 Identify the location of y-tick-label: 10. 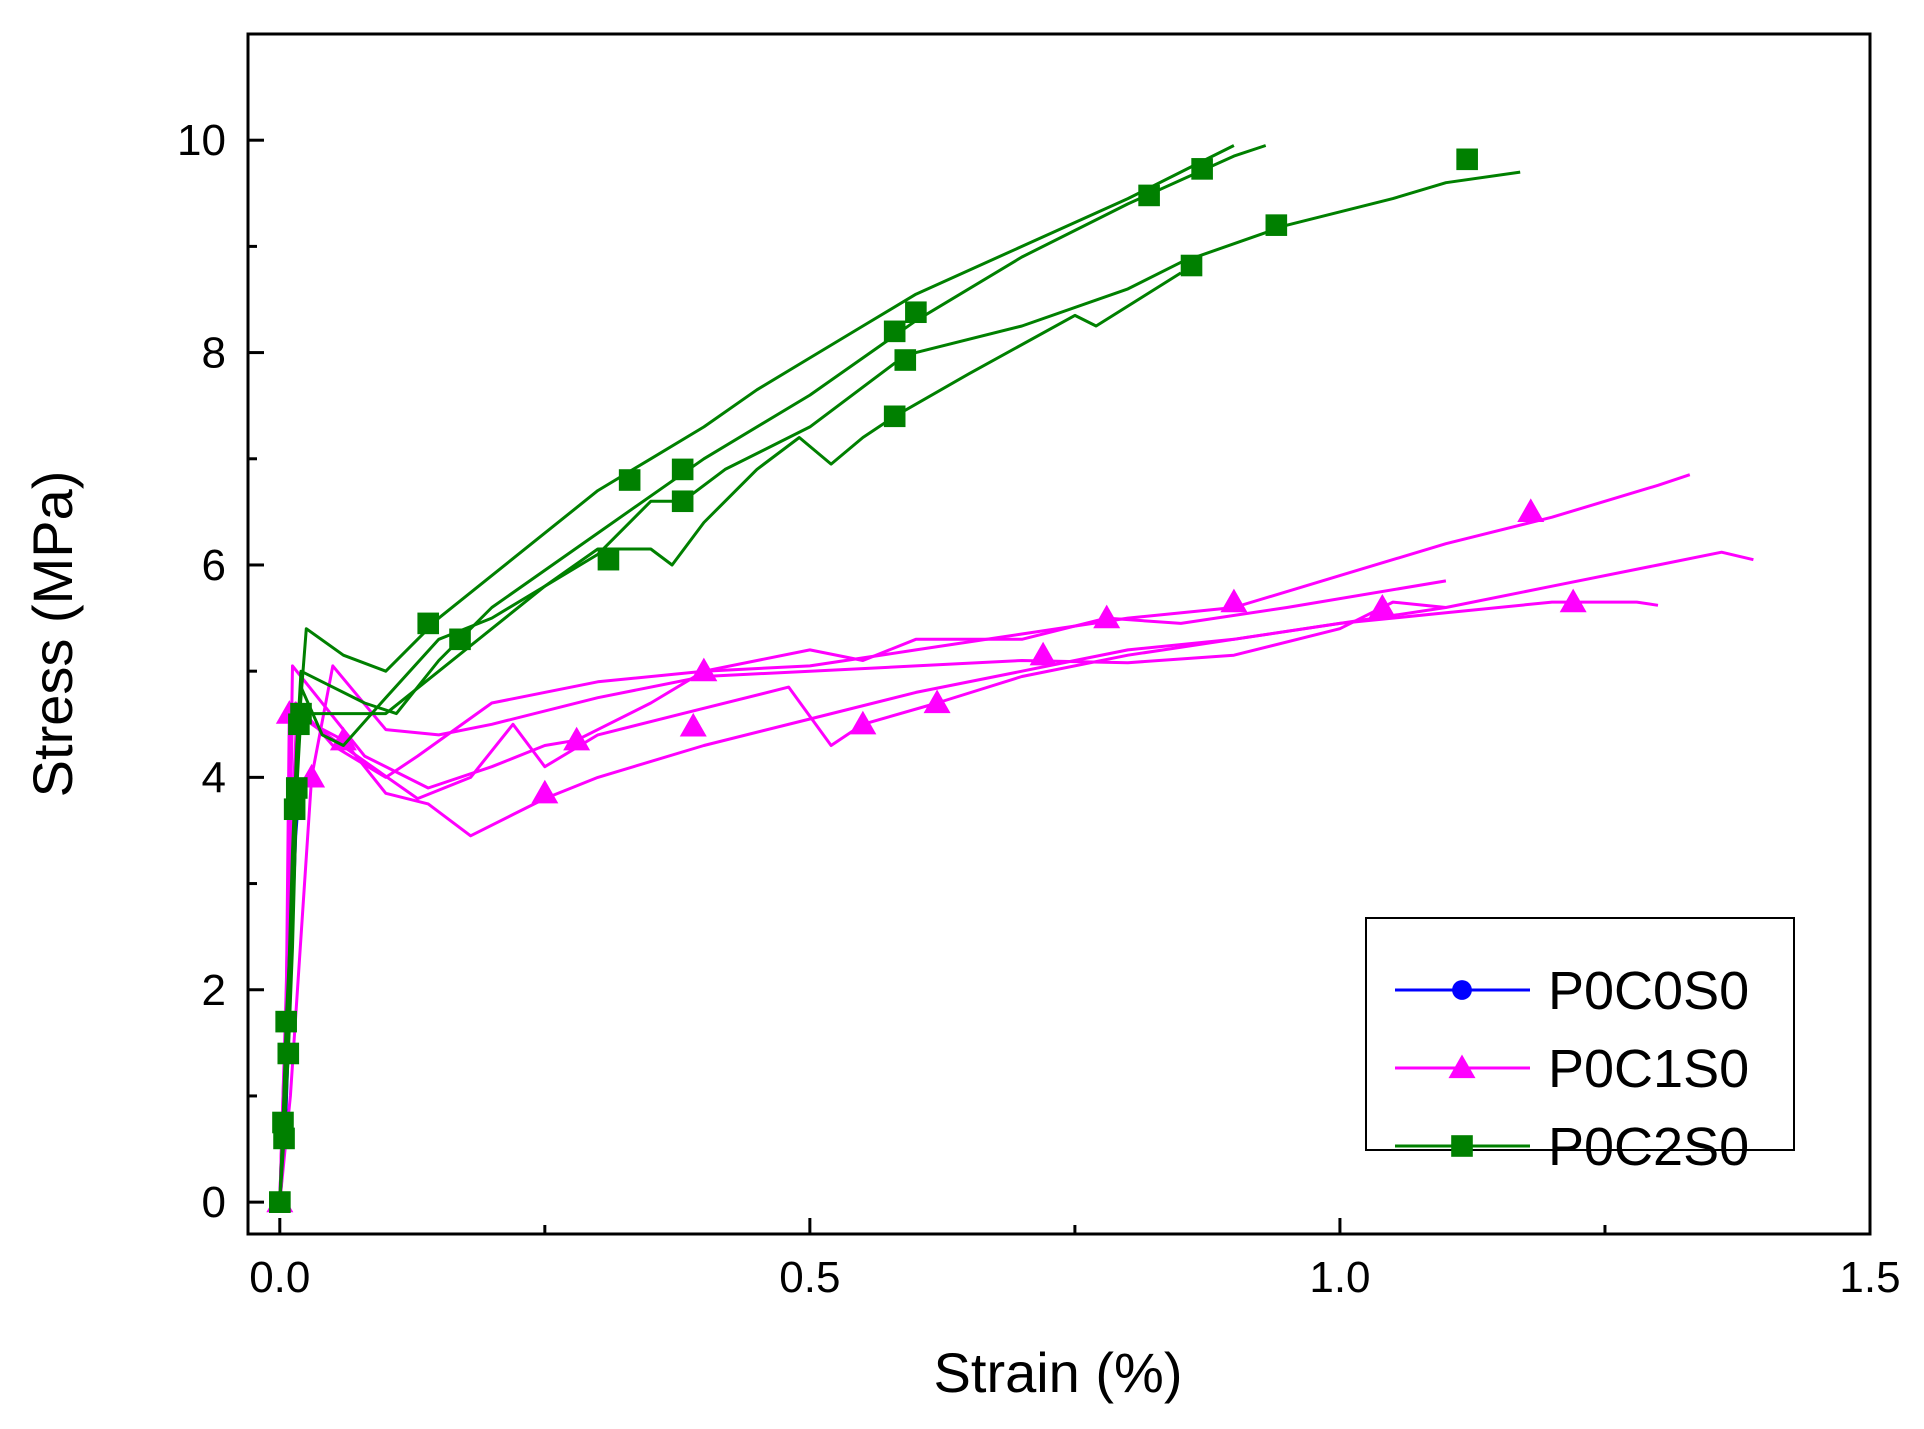
(201, 140).